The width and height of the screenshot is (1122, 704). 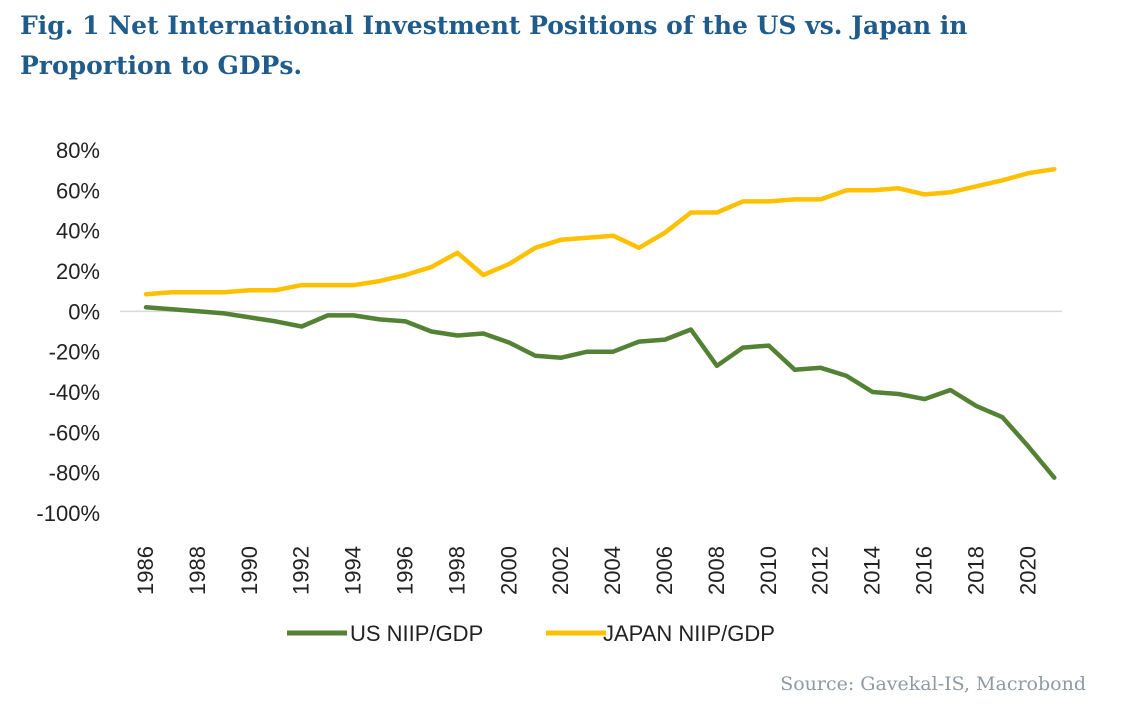 I want to click on y-tick-label: 40%, so click(x=78, y=231).